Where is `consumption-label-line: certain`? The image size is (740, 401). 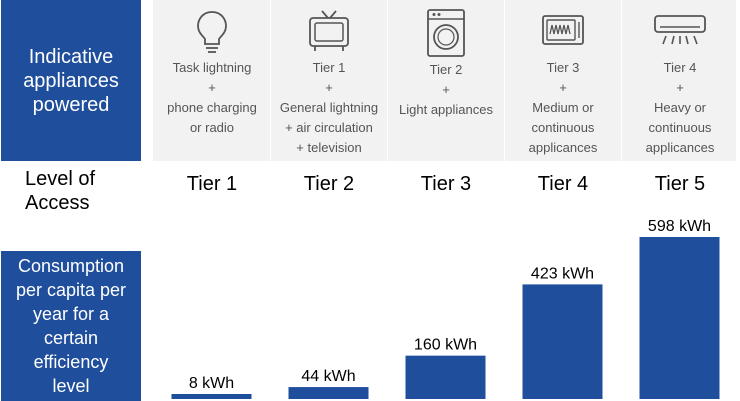 consumption-label-line: certain is located at coordinates (70, 338).